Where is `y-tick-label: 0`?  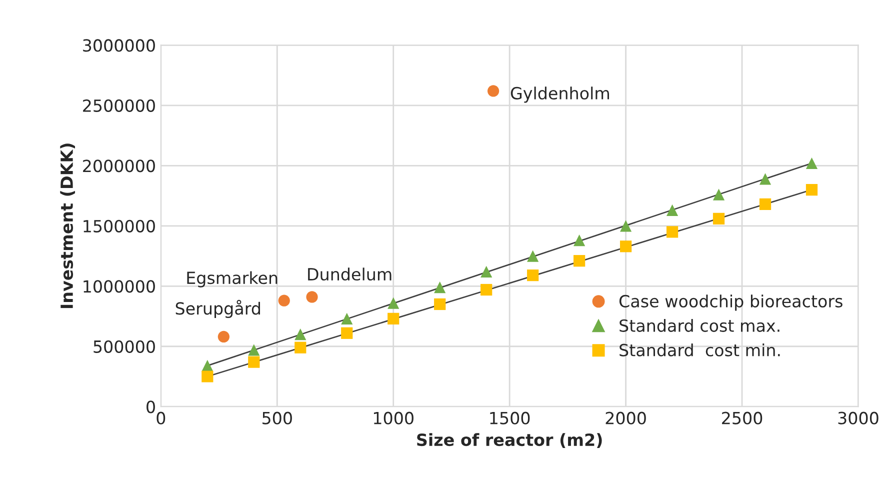 y-tick-label: 0 is located at coordinates (150, 407).